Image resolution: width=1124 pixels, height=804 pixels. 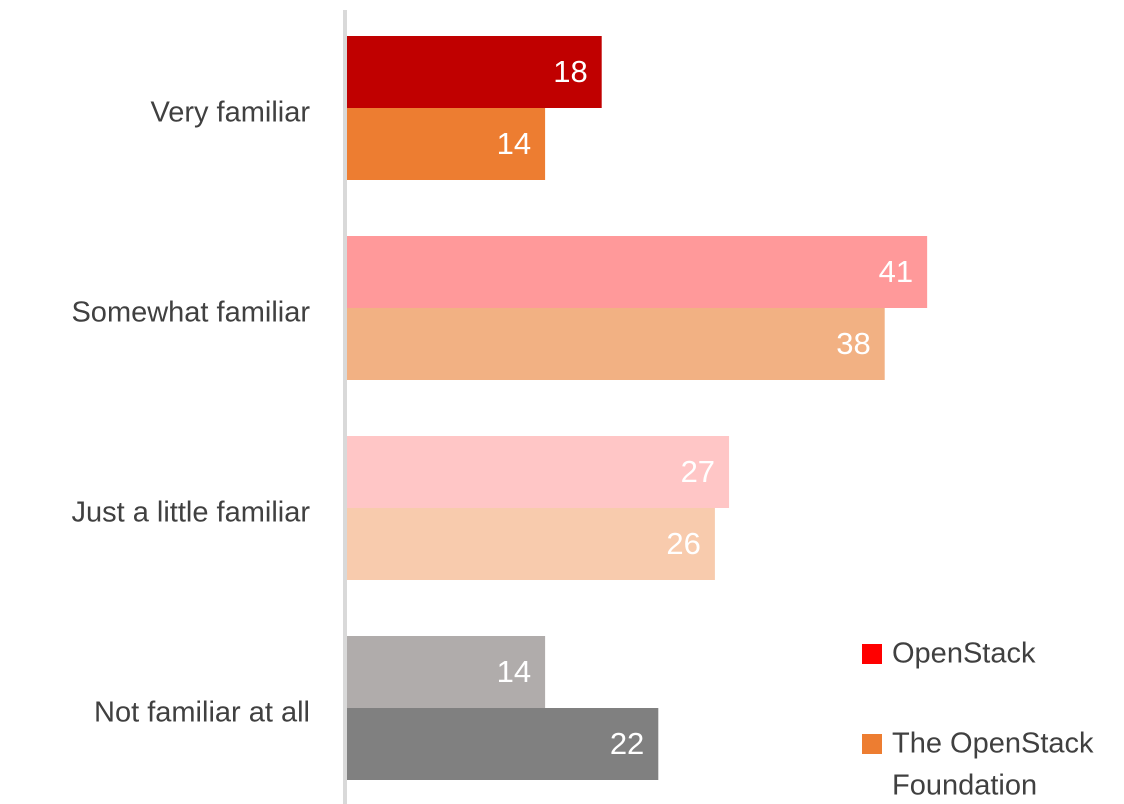 What do you see at coordinates (698, 471) in the screenshot?
I see `bar-value-label: 27` at bounding box center [698, 471].